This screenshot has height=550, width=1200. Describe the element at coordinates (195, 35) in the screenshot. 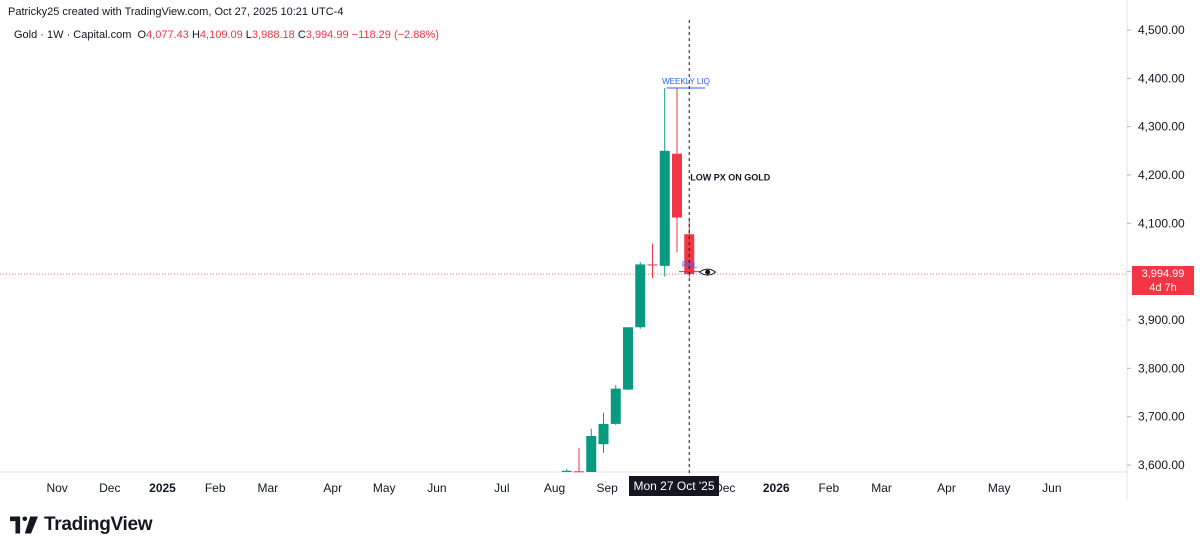

I see `high-label: H` at that location.